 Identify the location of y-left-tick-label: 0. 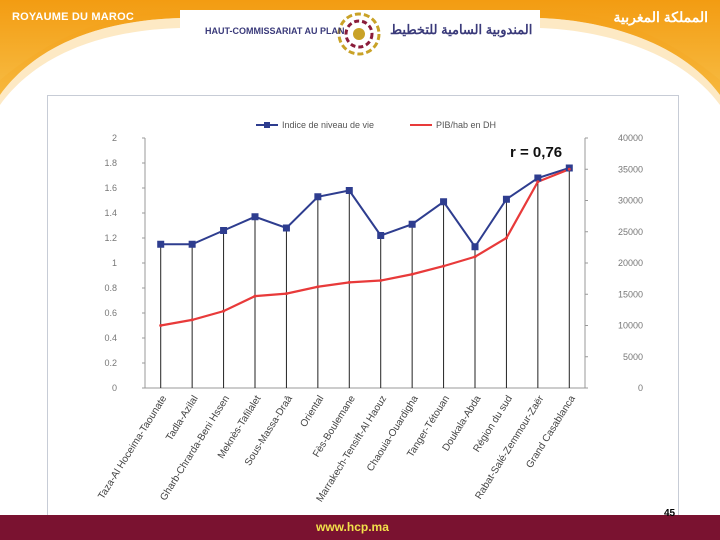
(114, 388).